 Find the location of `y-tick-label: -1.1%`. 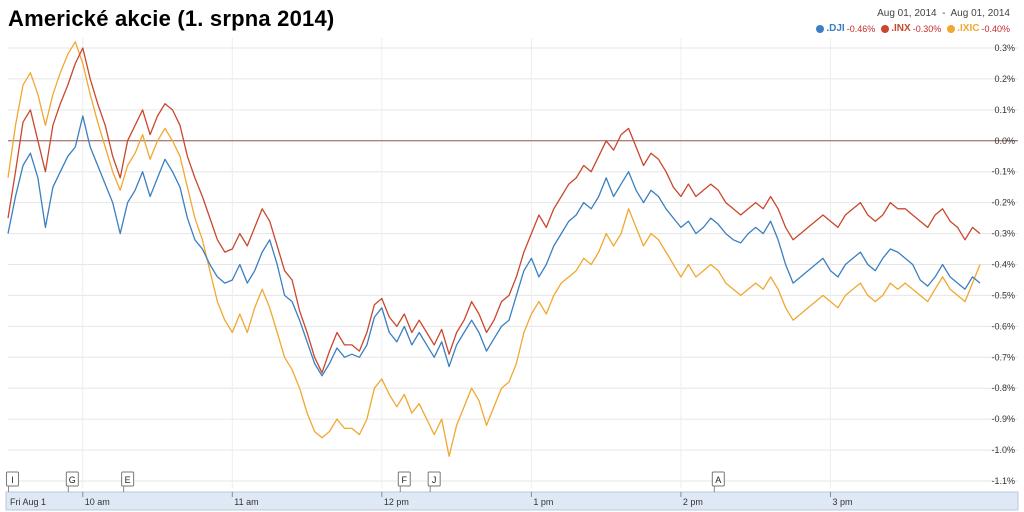

y-tick-label: -1.1% is located at coordinates (1003, 481).